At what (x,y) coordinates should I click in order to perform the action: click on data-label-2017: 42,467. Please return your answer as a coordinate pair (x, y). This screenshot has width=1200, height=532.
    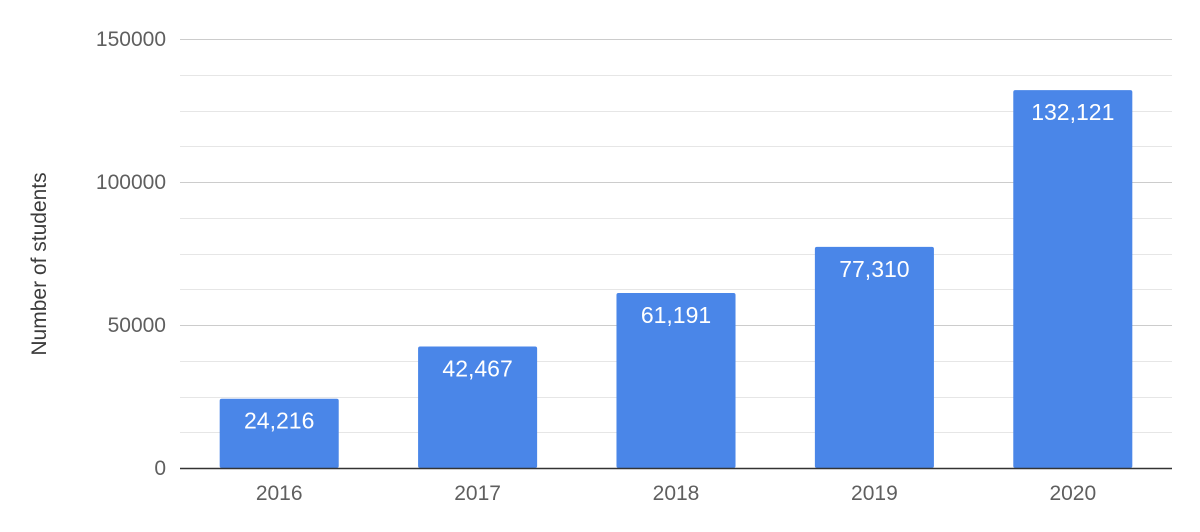
    Looking at the image, I should click on (477, 369).